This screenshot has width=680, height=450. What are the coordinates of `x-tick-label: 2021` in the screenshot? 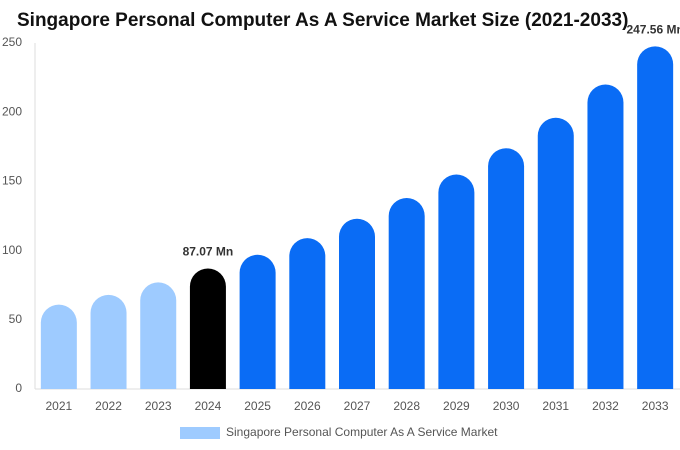 It's located at (58, 406).